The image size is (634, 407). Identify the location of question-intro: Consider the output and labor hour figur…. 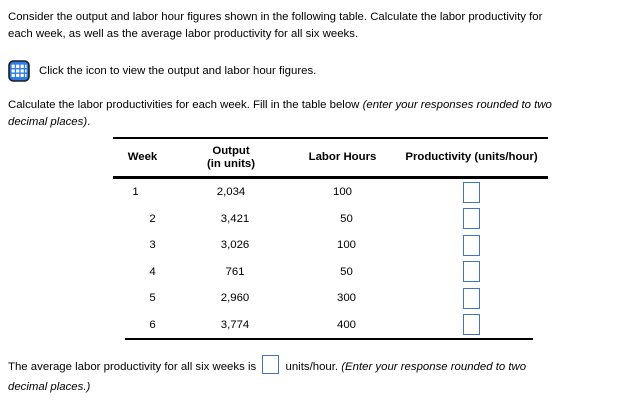
(275, 25).